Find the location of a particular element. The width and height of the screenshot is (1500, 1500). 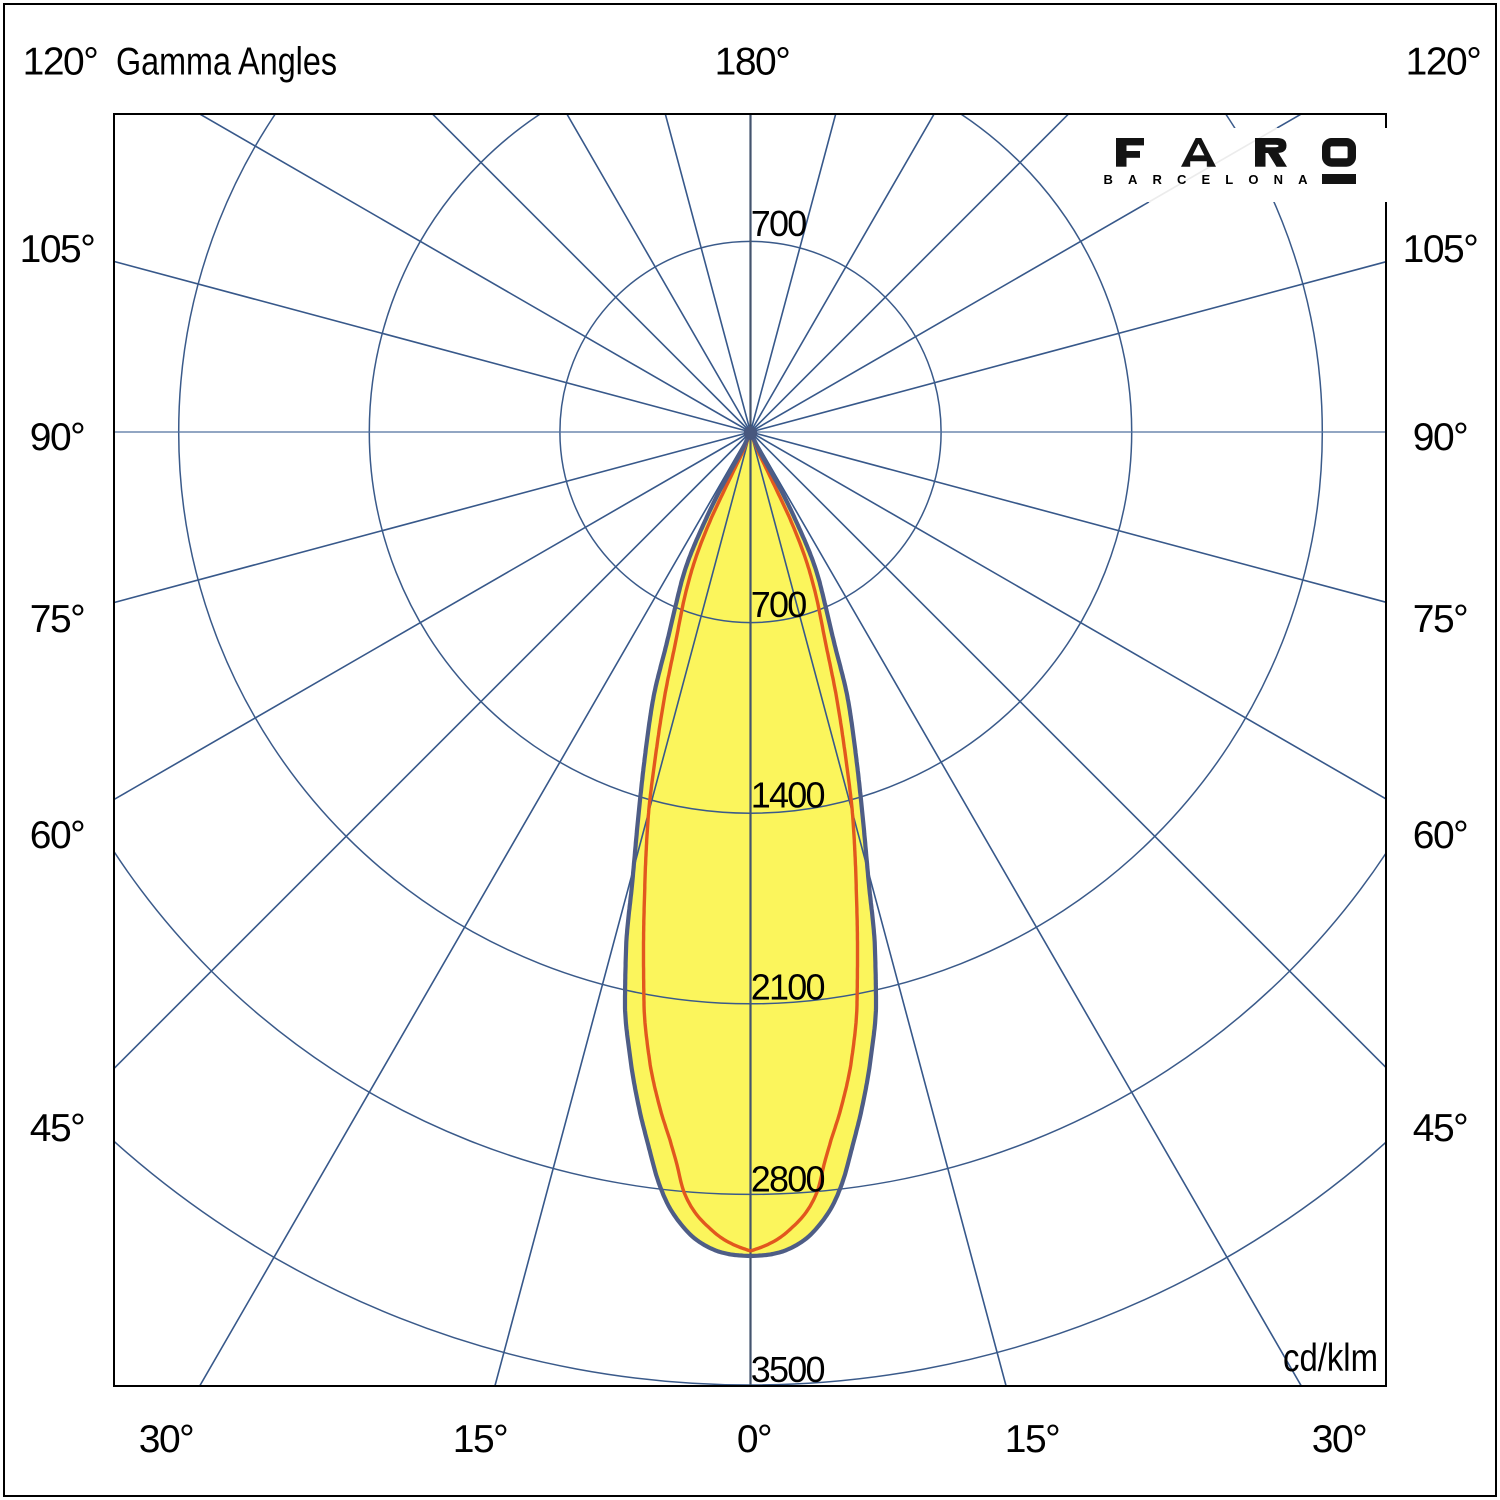

svg-text: 2100 is located at coordinates (788, 987).